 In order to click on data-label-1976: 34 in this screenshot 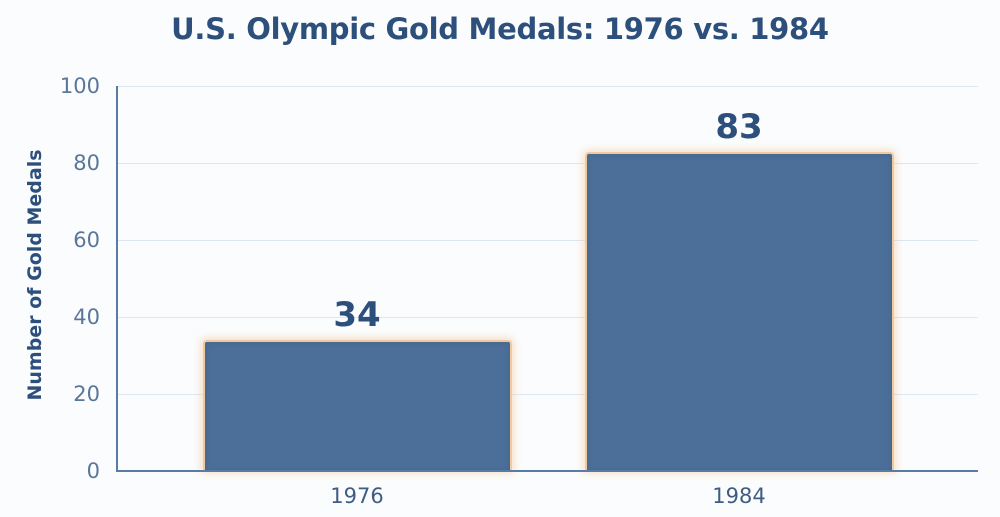, I will do `click(357, 315)`.